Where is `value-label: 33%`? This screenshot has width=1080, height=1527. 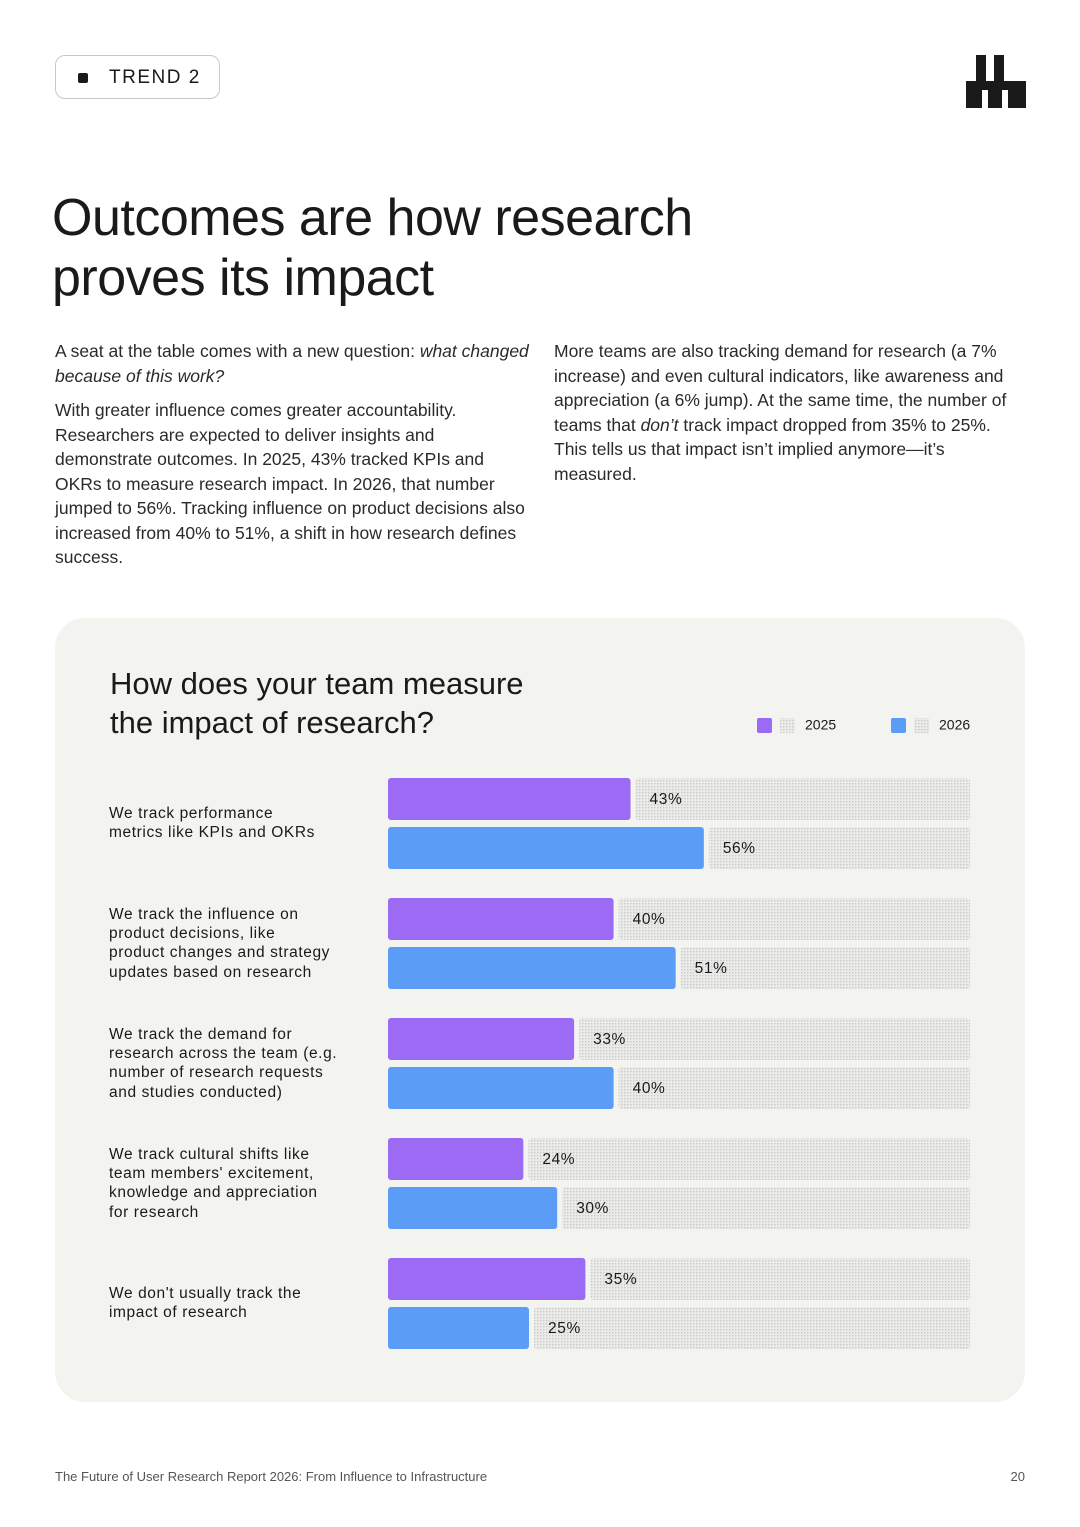 value-label: 33% is located at coordinates (609, 1039).